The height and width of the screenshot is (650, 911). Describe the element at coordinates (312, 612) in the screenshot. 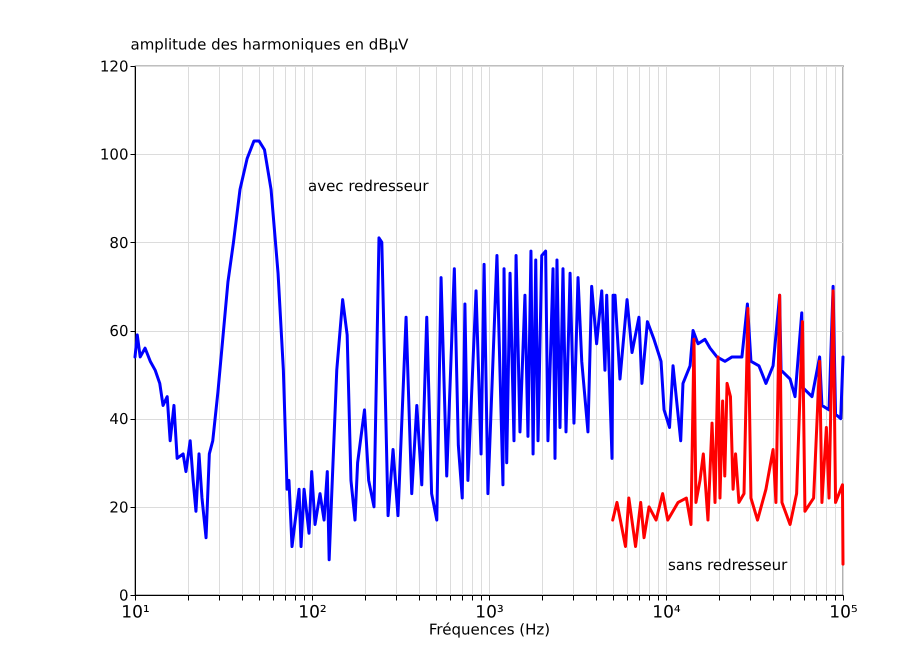

I see `x-tick-label: 10²` at that location.